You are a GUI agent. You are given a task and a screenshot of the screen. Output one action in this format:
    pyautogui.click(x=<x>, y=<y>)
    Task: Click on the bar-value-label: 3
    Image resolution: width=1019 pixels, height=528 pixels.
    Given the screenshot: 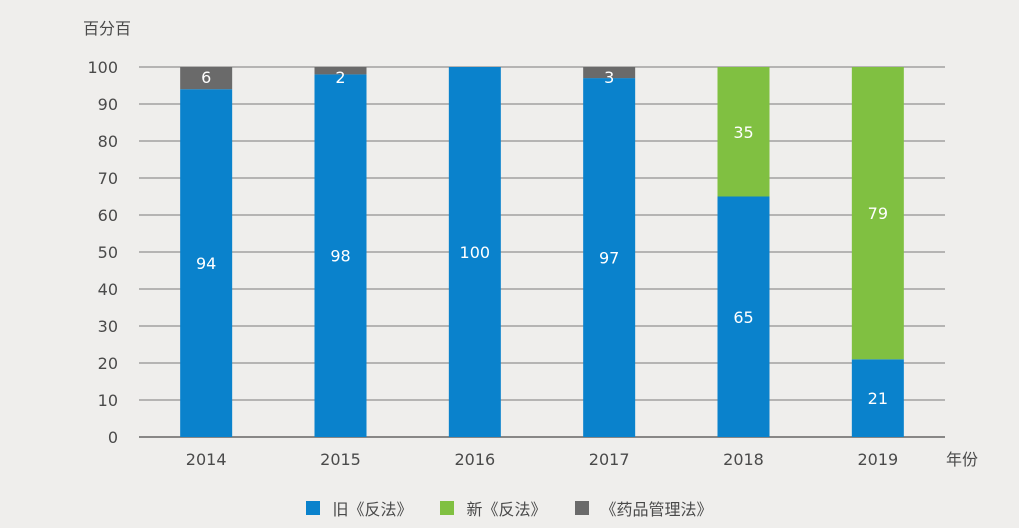 What is the action you would take?
    pyautogui.click(x=609, y=77)
    